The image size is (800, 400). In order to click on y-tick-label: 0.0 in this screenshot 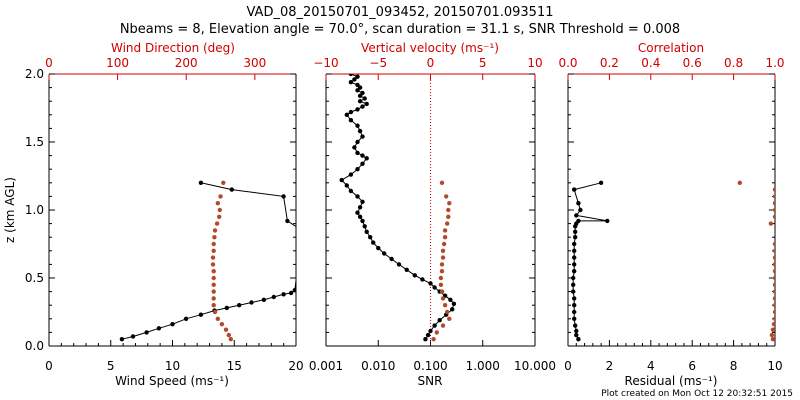, I will do `click(34, 346)`.